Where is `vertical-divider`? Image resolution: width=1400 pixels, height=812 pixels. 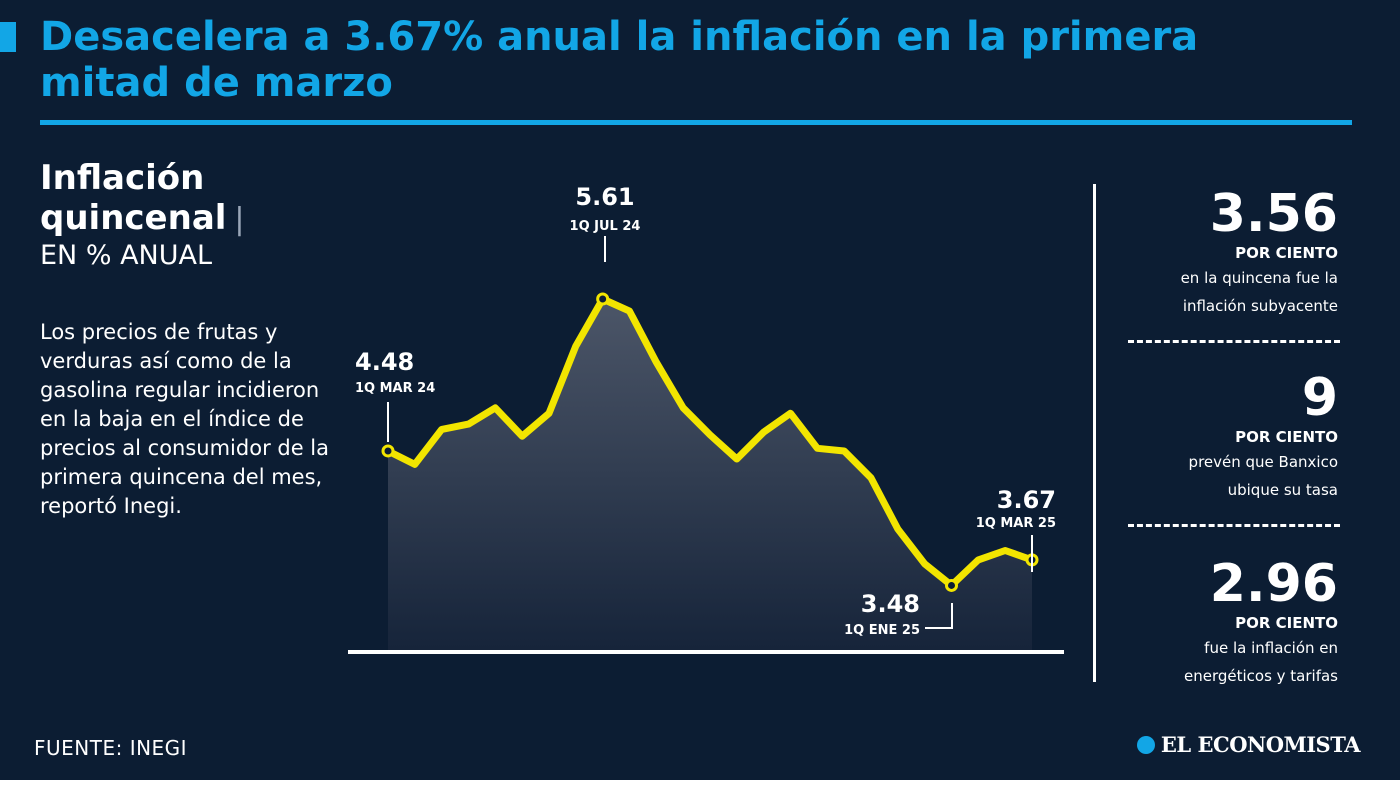
vertical-divider is located at coordinates (1094, 433).